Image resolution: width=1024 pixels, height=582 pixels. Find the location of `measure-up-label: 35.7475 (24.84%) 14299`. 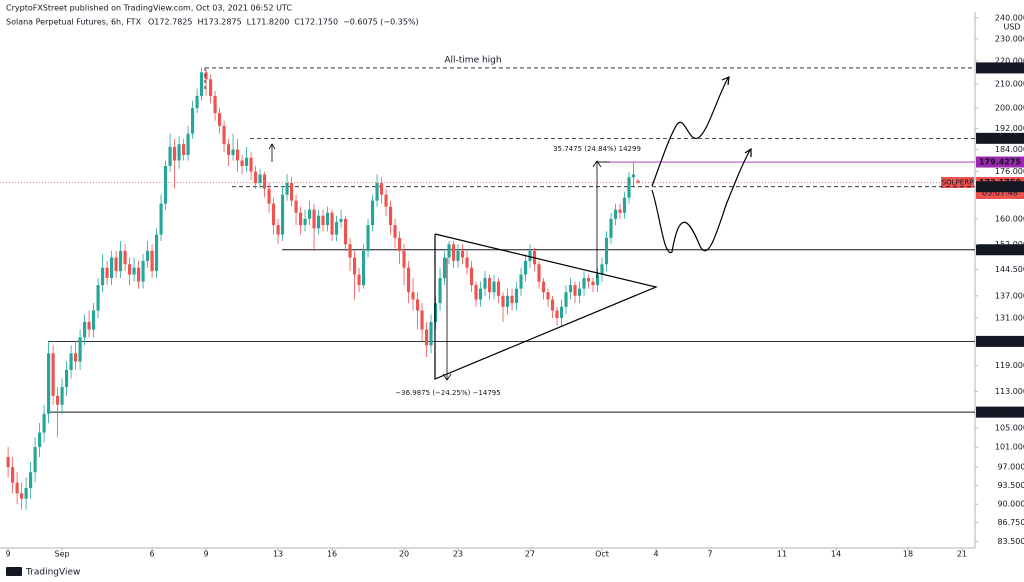

measure-up-label: 35.7475 (24.84%) 14299 is located at coordinates (597, 149).